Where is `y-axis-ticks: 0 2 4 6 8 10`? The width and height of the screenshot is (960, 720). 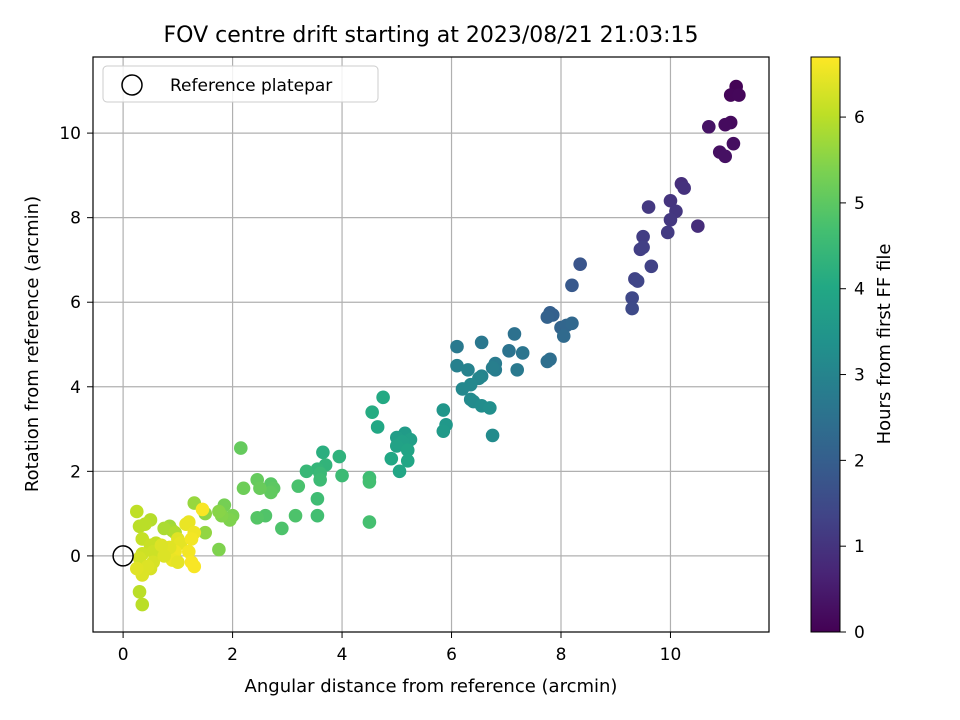
y-axis-ticks: 0 2 4 6 8 10 is located at coordinates (76, 345).